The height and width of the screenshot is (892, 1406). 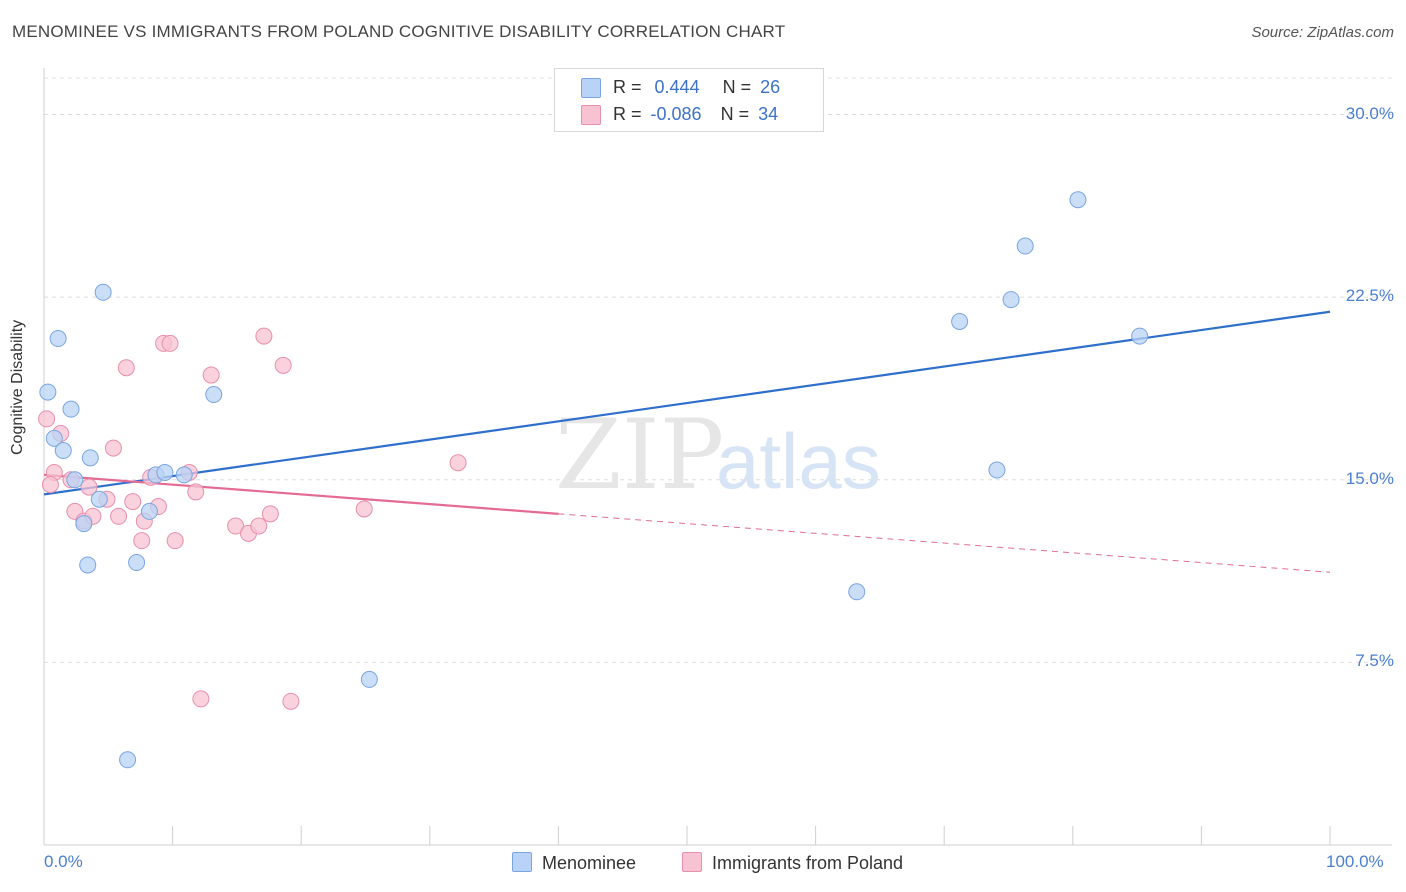 I want to click on y-tick-label: 30.0%, so click(x=1369, y=113).